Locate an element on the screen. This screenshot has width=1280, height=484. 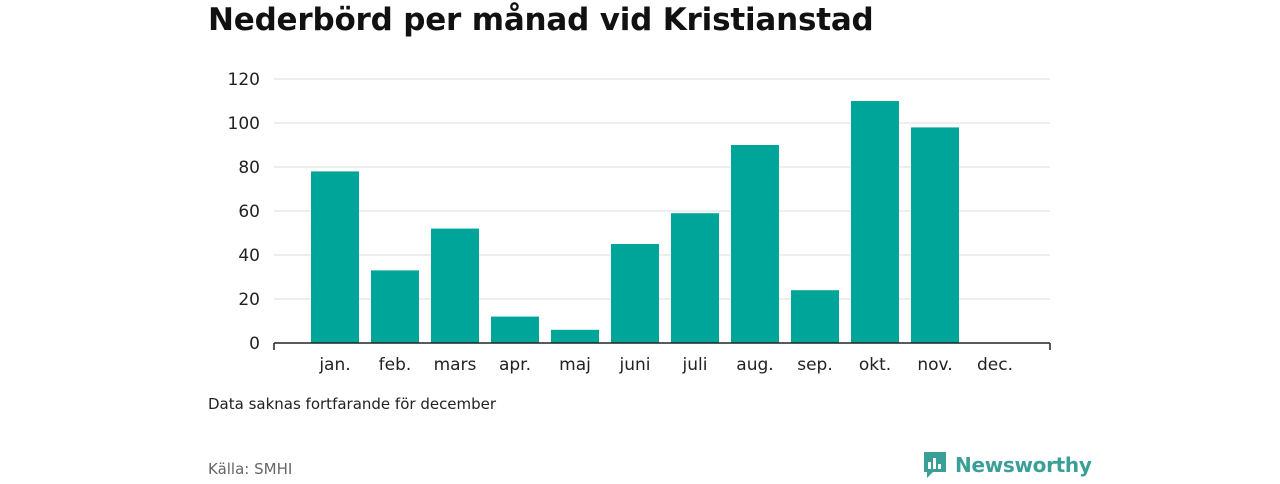
x-tick-label: juli is located at coordinates (695, 365).